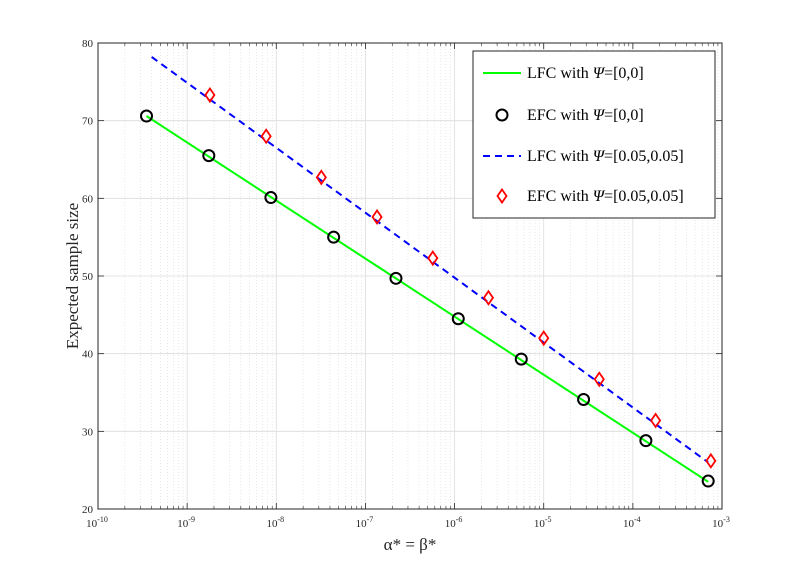  What do you see at coordinates (632, 522) in the screenshot?
I see `x-tick-label: 10⁻⁴` at bounding box center [632, 522].